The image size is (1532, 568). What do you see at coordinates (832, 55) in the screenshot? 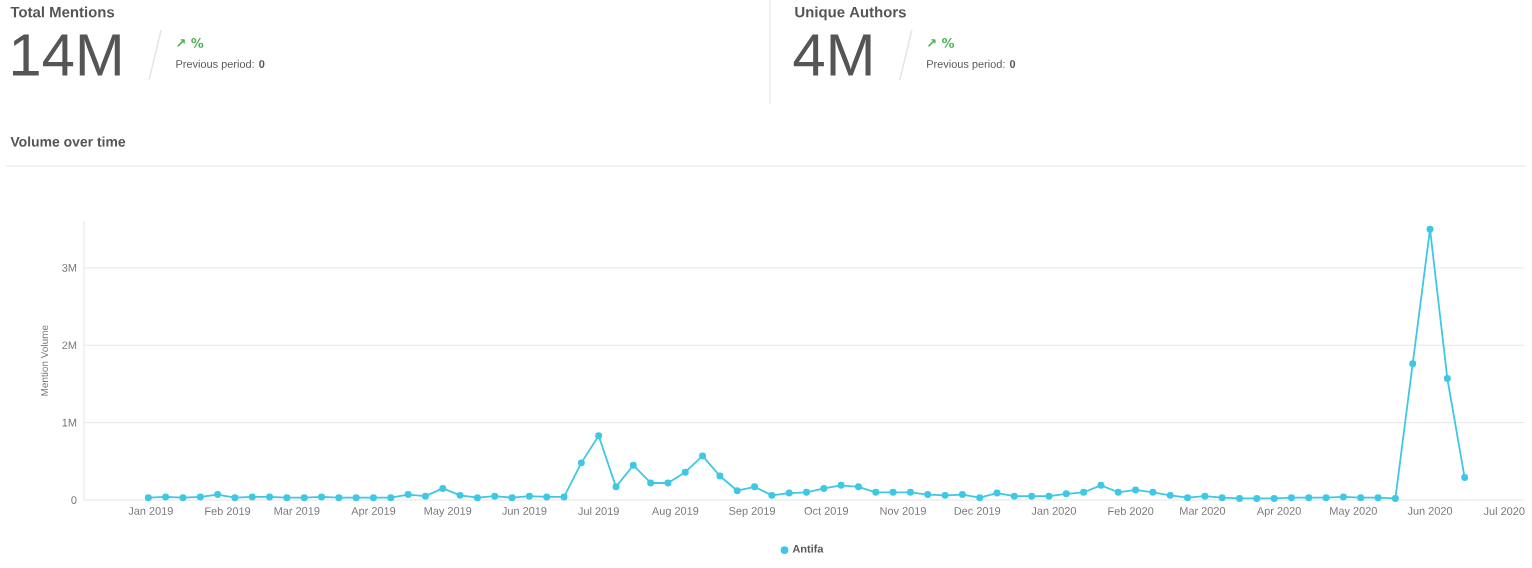
I see `text: 4M` at bounding box center [832, 55].